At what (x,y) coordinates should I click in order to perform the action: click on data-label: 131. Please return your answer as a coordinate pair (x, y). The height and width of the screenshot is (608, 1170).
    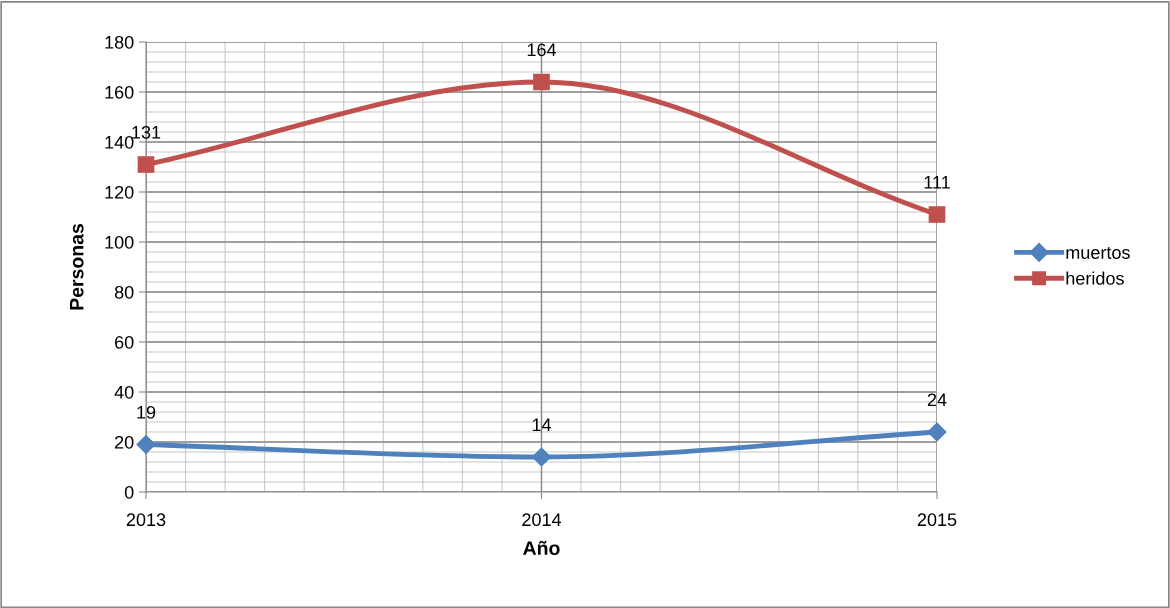
    Looking at the image, I should click on (146, 132).